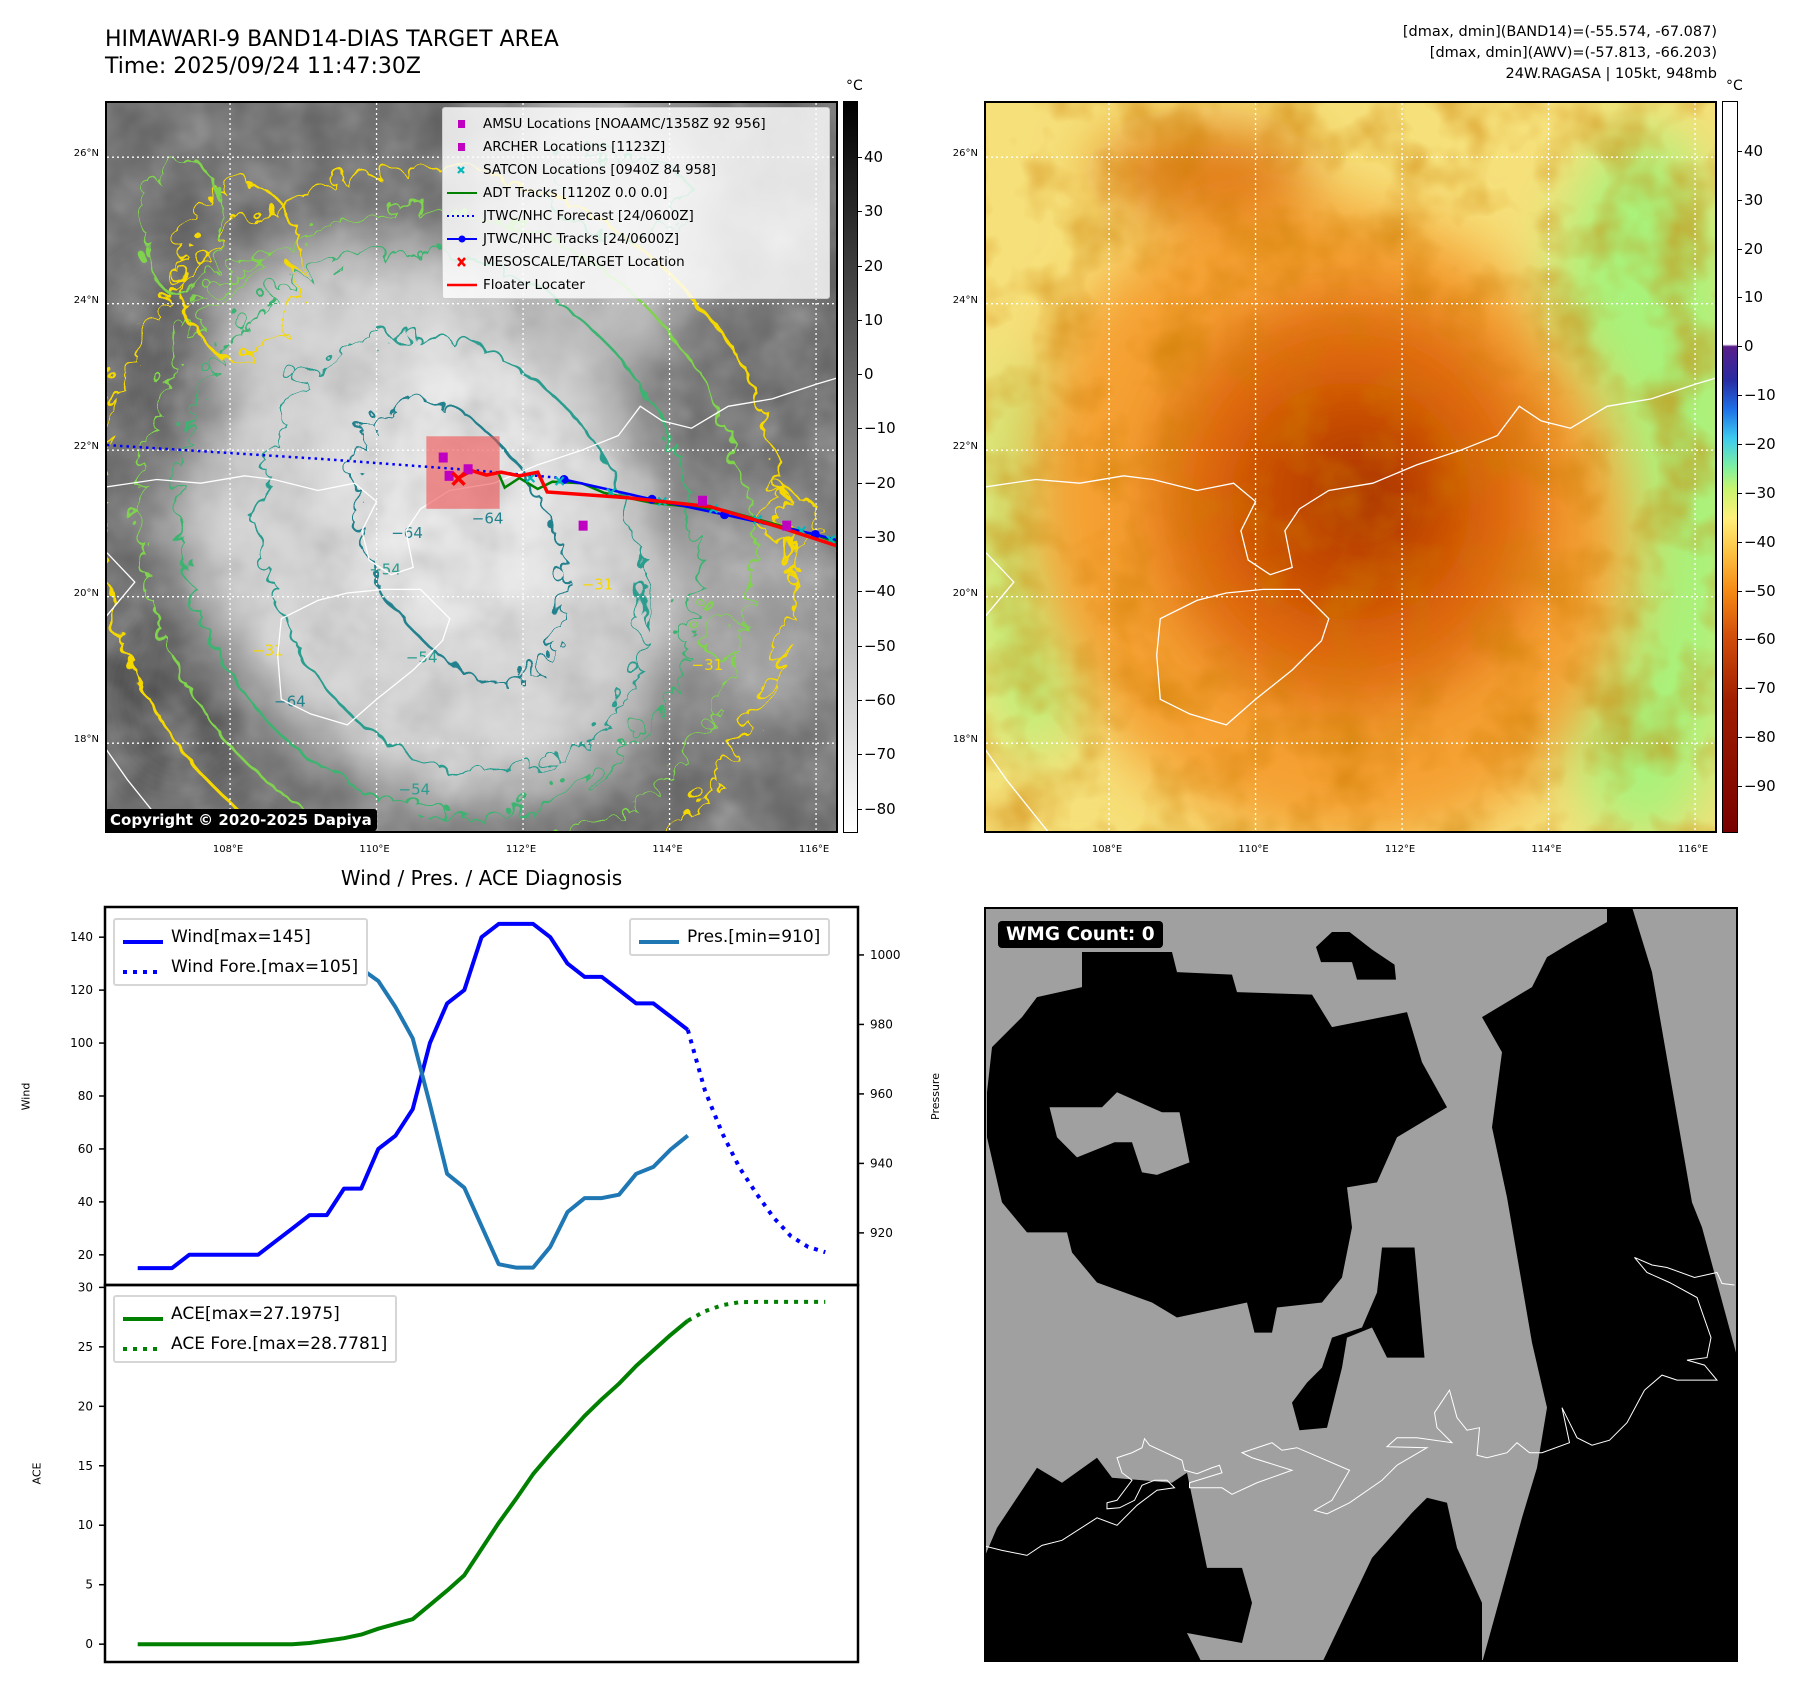 The width and height of the screenshot is (1797, 1690). What do you see at coordinates (965, 740) in the screenshot?
I see `lat-tick-label: 18°N` at bounding box center [965, 740].